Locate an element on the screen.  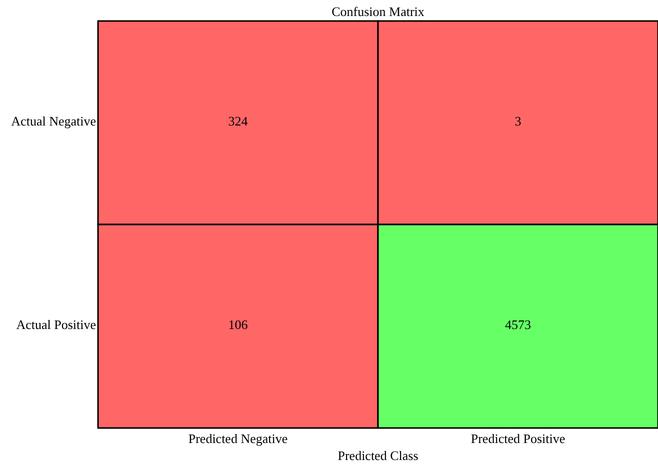
data-label: 324 is located at coordinates (238, 121).